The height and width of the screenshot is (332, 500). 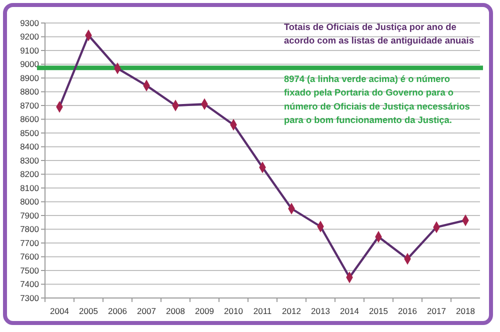 What do you see at coordinates (377, 99) in the screenshot?
I see `annotation: 8974 (a linha verde acima) é o número fixado pela Portaria do Governo para o número de Oficiais de Justiça necessários para o bom funcionamento da Justiça.` at bounding box center [377, 99].